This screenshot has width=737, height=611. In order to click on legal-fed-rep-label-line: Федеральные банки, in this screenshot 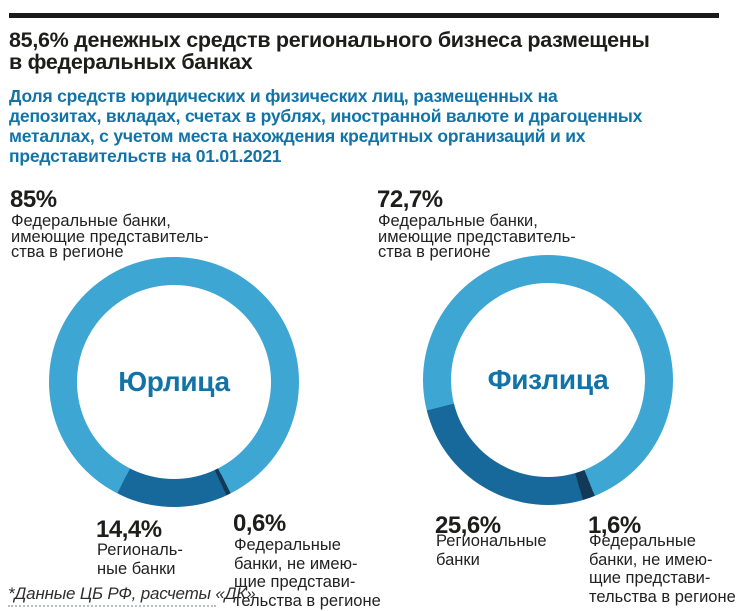, I will do `click(91, 221)`.